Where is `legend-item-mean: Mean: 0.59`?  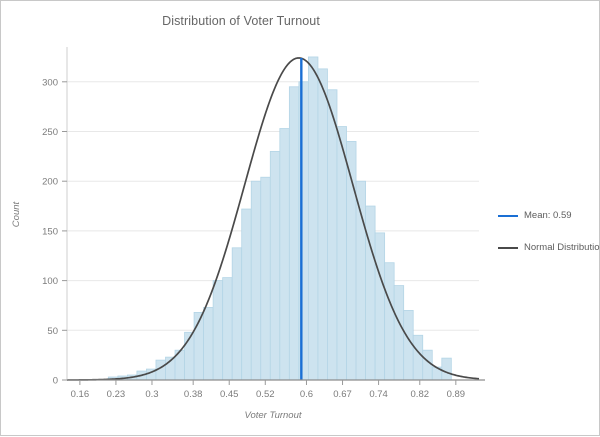
legend-item-mean: Mean: 0.59 is located at coordinates (548, 216).